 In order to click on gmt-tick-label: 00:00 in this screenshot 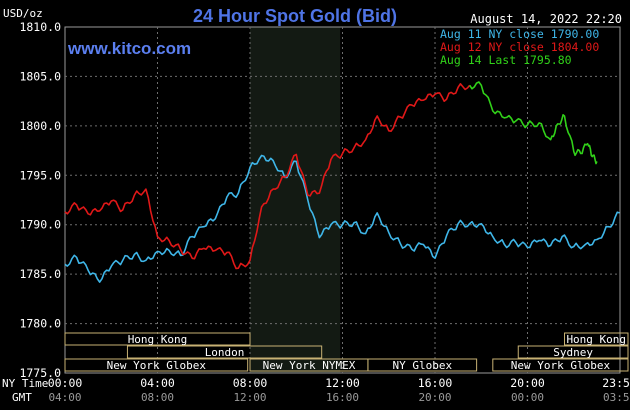, I will do `click(527, 397)`.